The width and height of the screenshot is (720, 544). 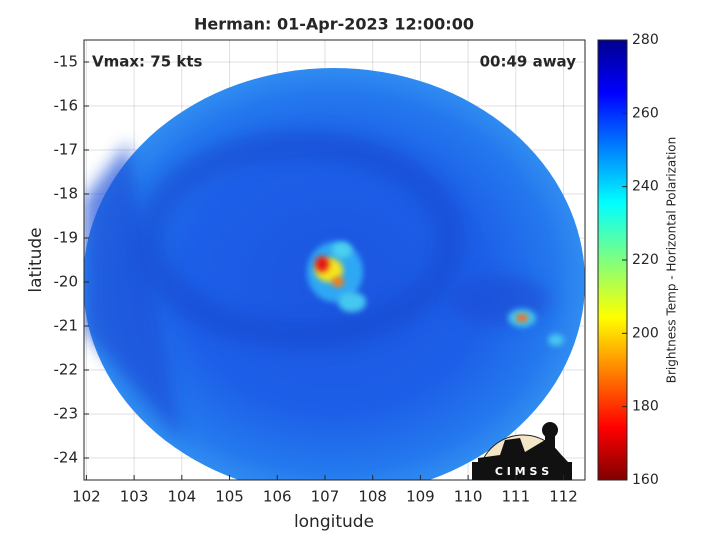 What do you see at coordinates (134, 497) in the screenshot?
I see `x-tick-label: 103` at bounding box center [134, 497].